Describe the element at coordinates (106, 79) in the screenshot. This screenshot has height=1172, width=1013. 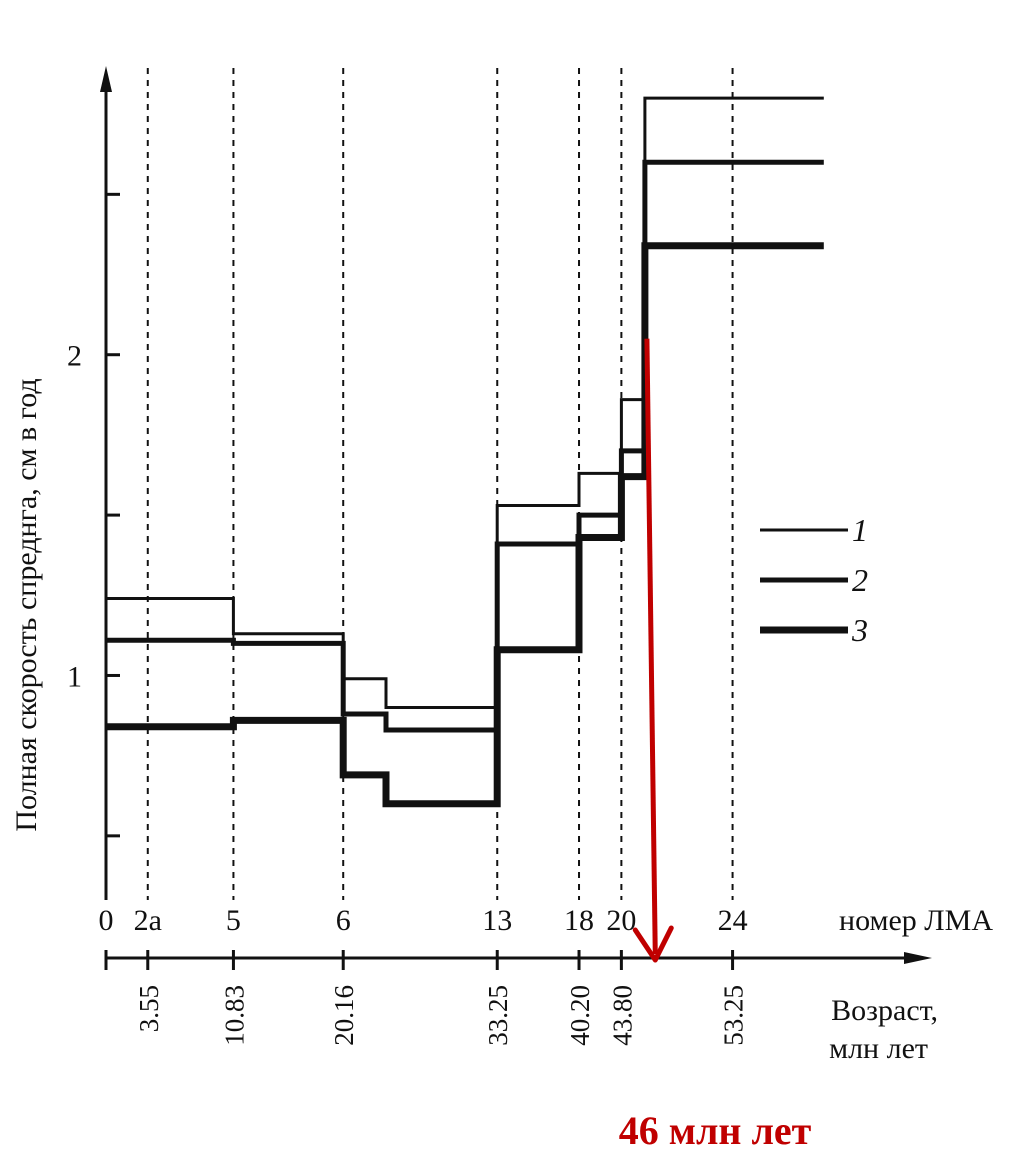
I see `y-axis-arrowhead` at that location.